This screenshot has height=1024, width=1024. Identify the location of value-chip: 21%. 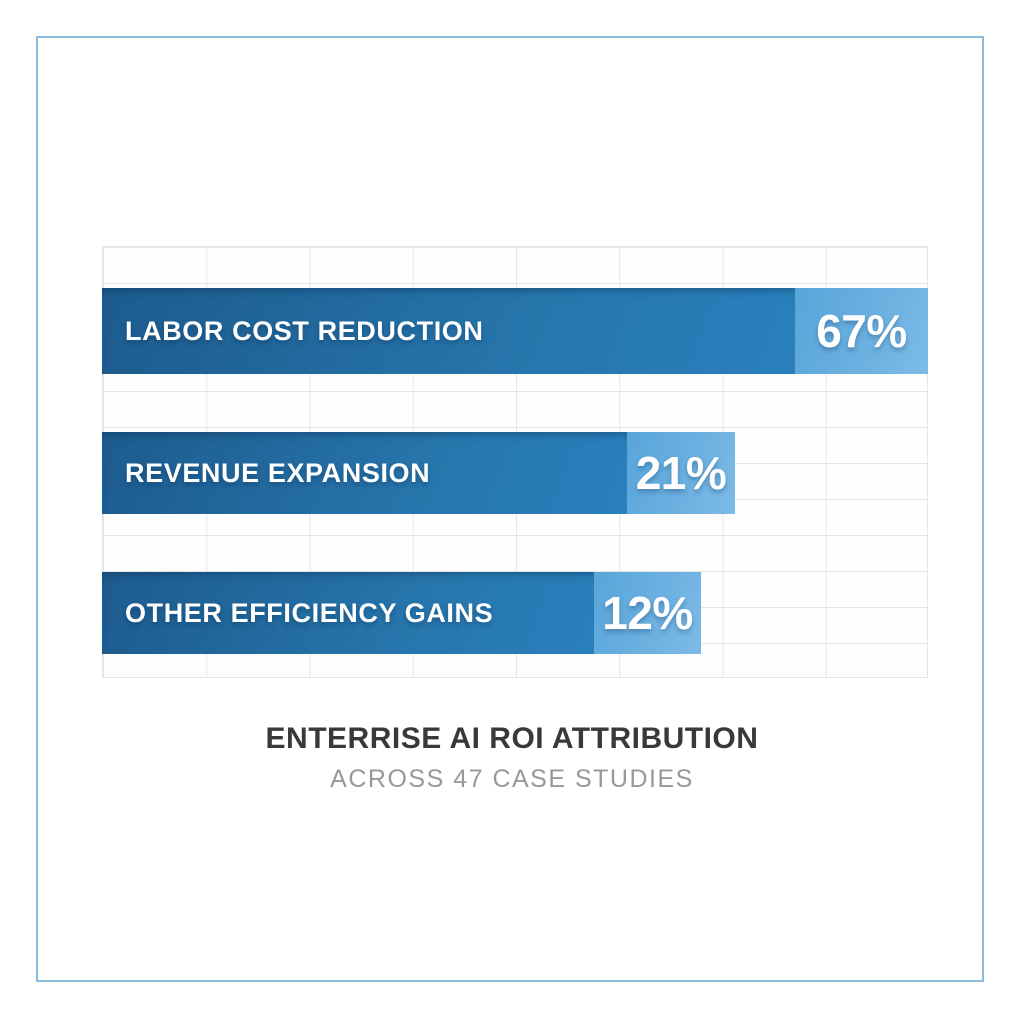
(681, 473).